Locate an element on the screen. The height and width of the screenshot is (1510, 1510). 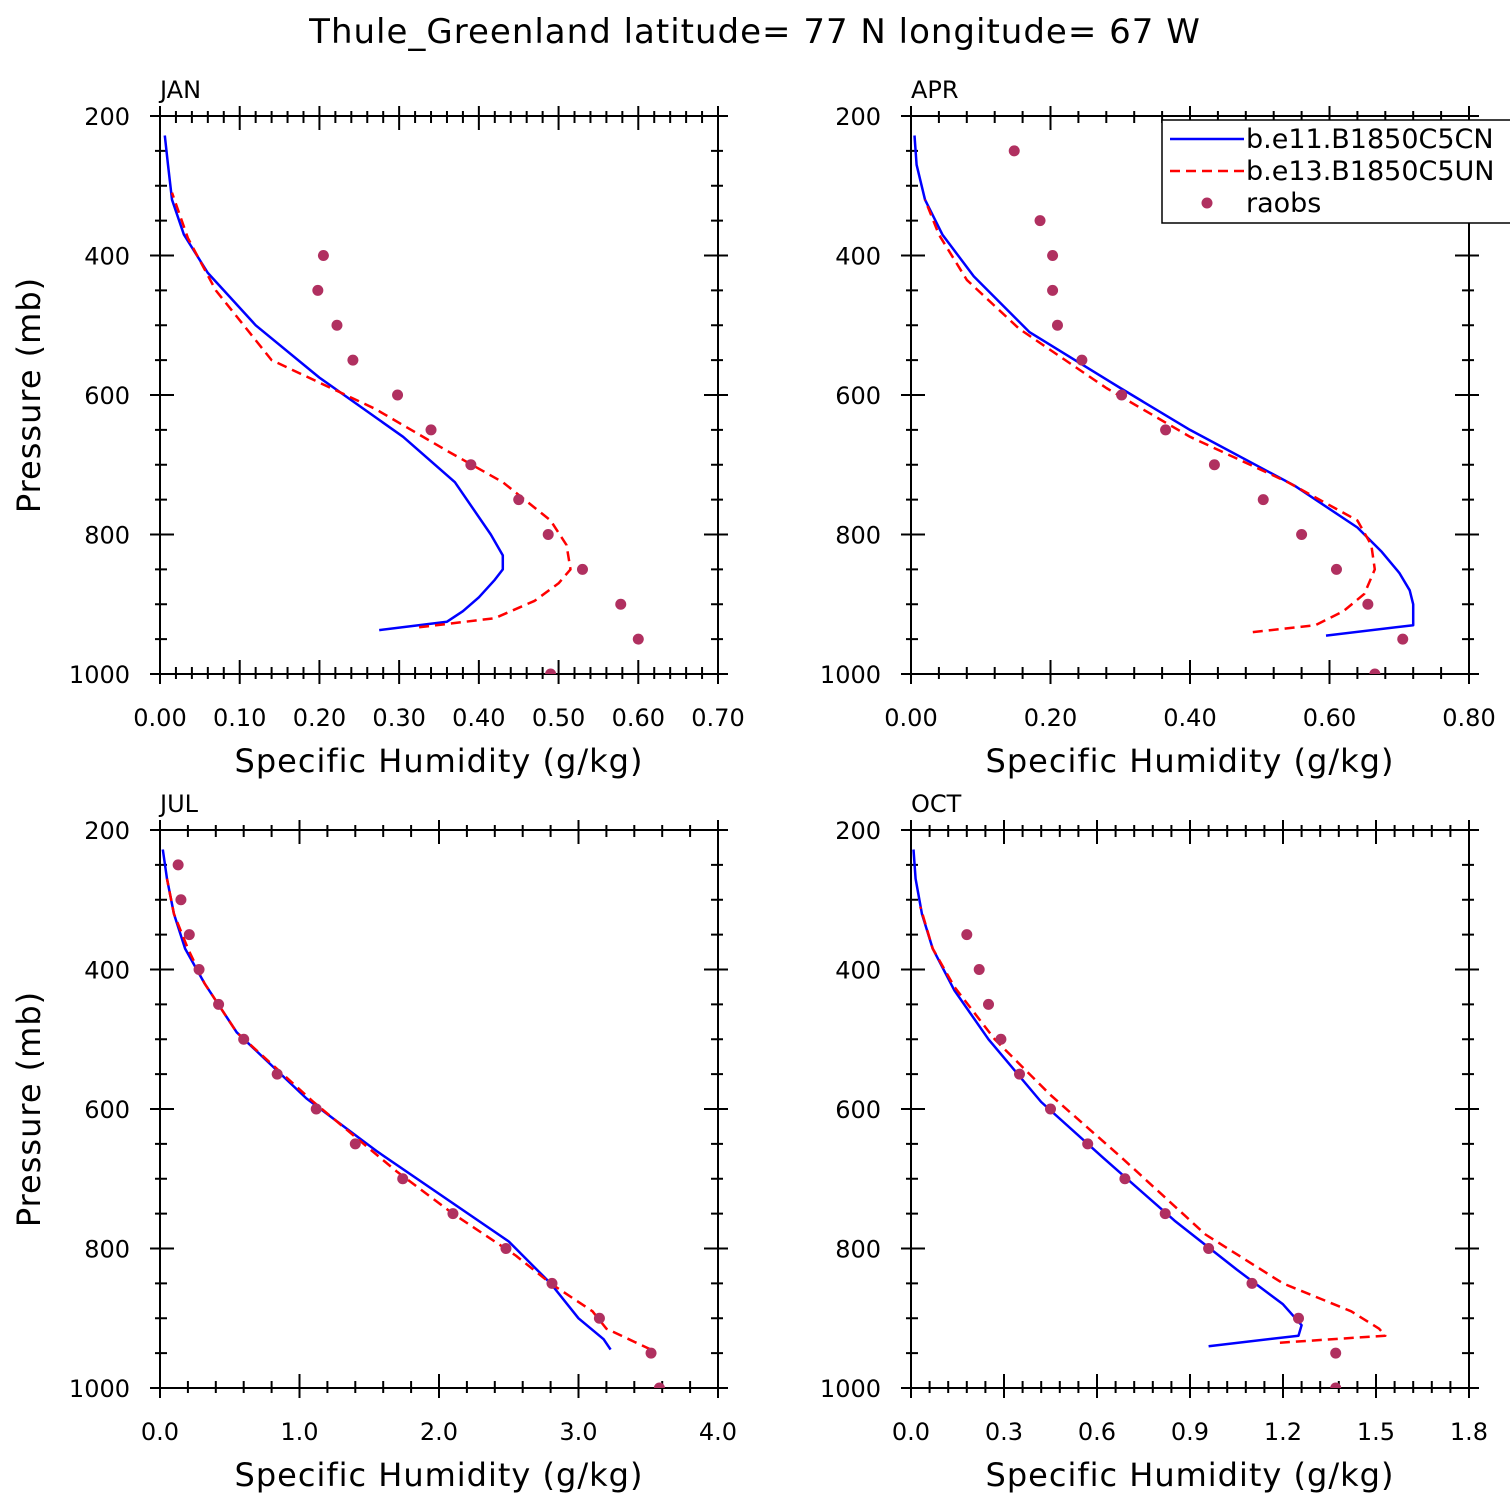
legend-entry: b.e13.B1850C5UN is located at coordinates (1370, 171).